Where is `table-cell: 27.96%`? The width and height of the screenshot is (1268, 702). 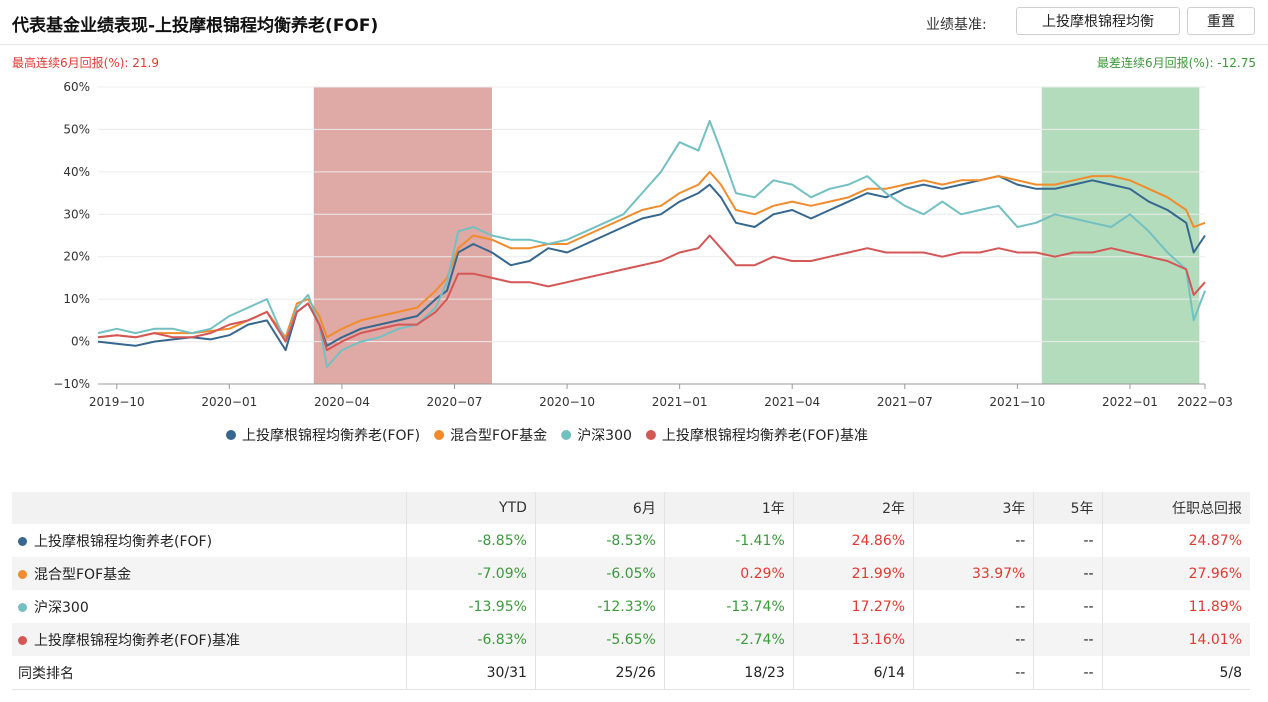
table-cell: 27.96% is located at coordinates (1176, 573).